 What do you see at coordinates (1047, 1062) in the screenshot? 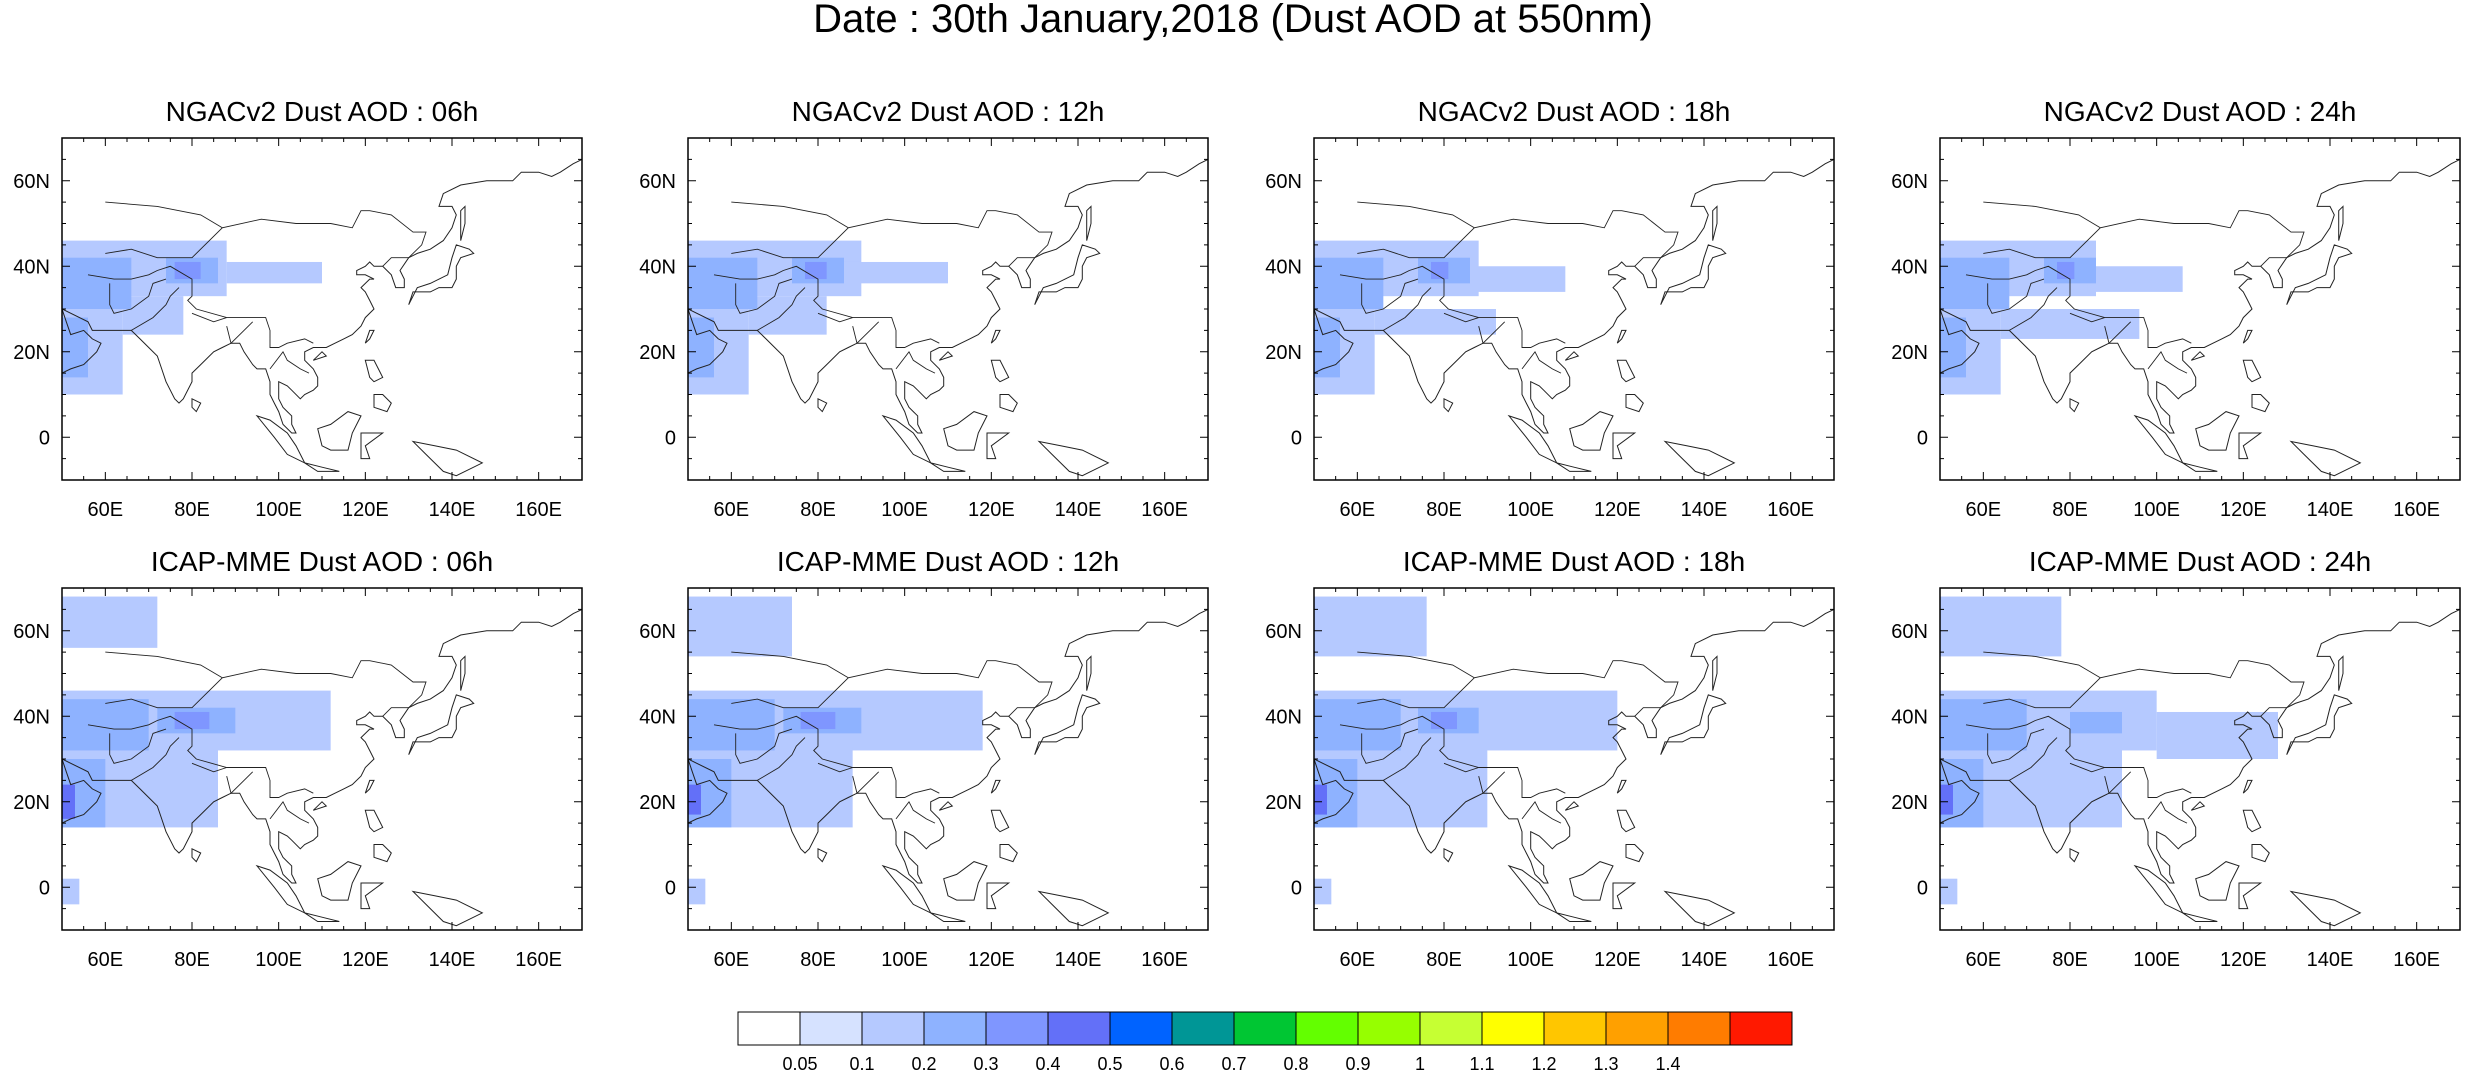
I see `colorbar-label: 0.4` at bounding box center [1047, 1062].